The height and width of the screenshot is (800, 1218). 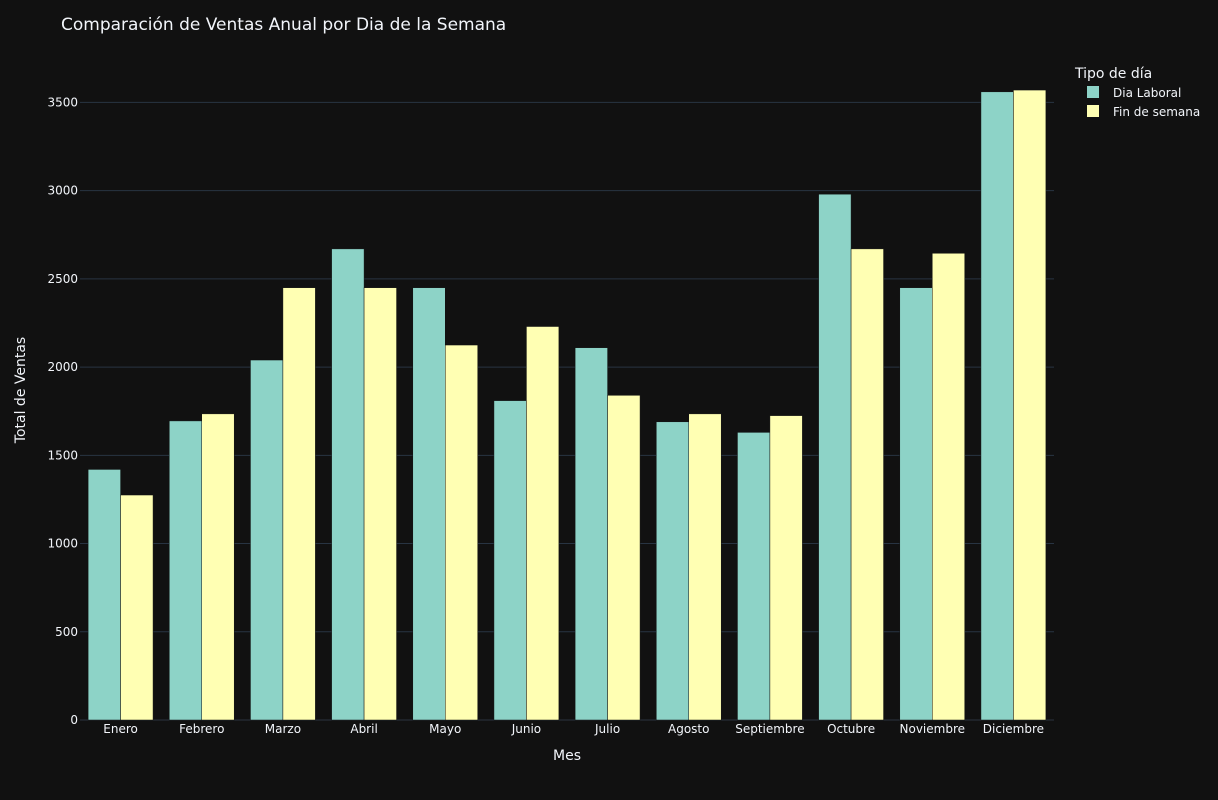 I want to click on x-tick-label-mayo: Mayo, so click(x=445, y=729).